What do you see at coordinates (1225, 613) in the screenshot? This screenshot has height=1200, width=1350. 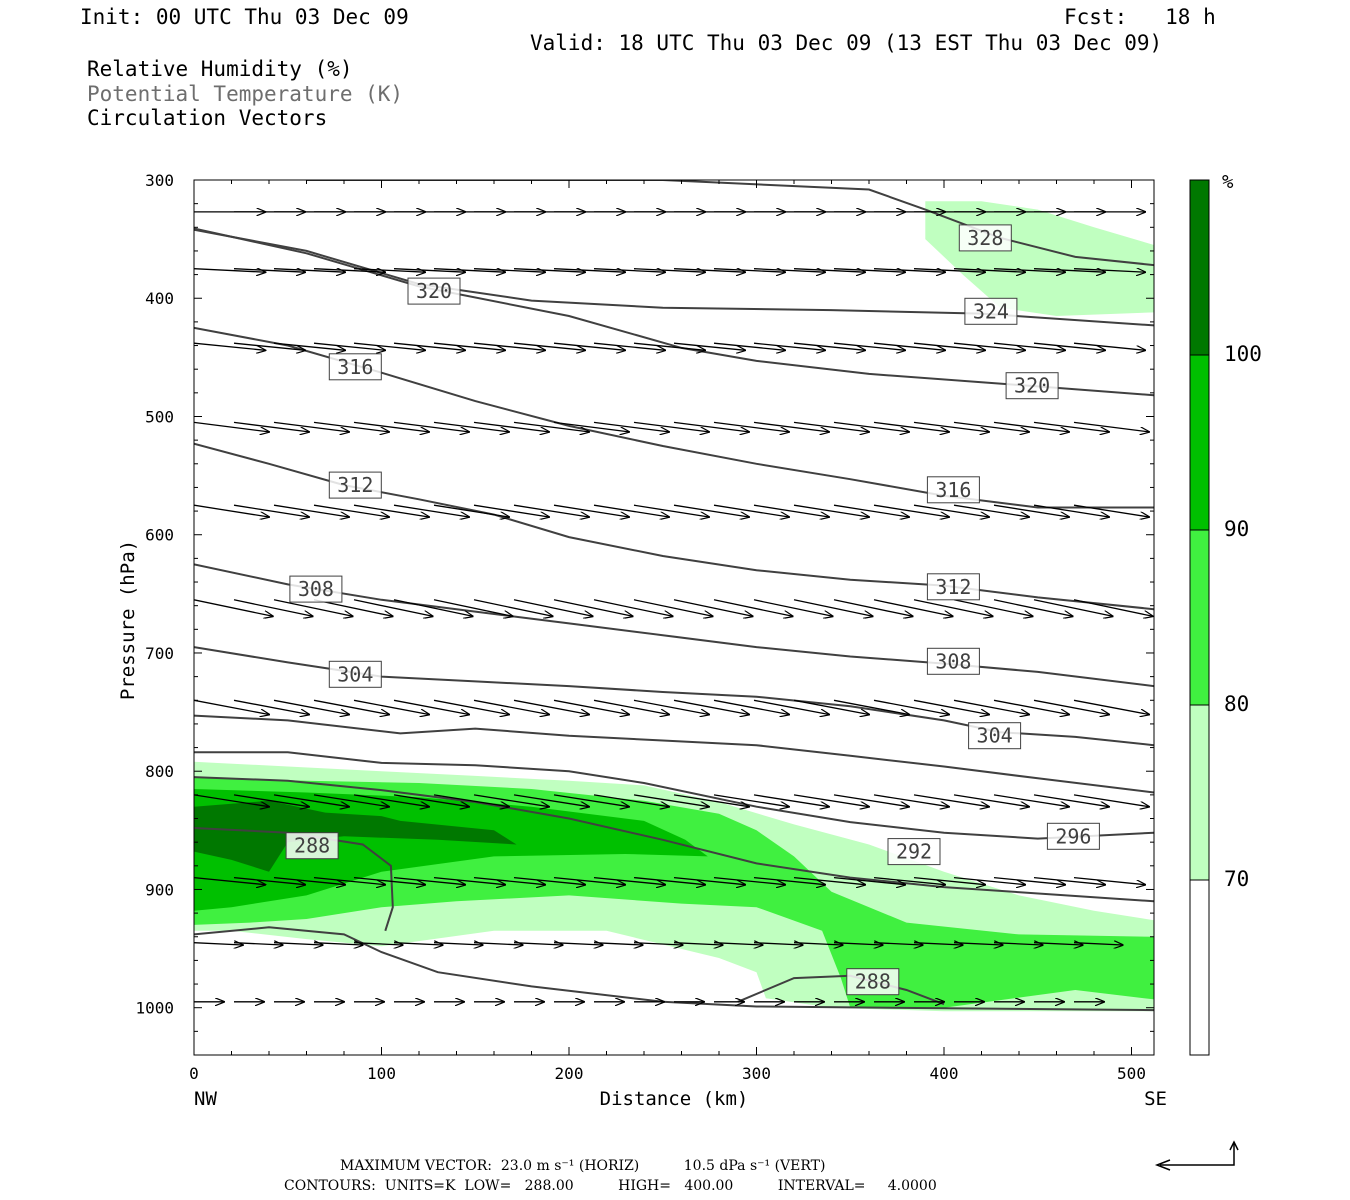 I see `colorbar: 70 80 90 100%` at bounding box center [1225, 613].